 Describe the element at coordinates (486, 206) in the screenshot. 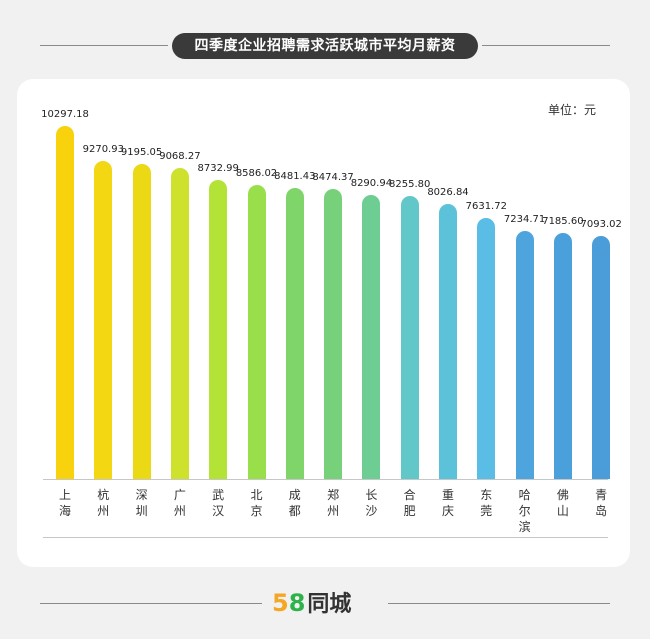

I see `bar-value-label: 7631.72` at that location.